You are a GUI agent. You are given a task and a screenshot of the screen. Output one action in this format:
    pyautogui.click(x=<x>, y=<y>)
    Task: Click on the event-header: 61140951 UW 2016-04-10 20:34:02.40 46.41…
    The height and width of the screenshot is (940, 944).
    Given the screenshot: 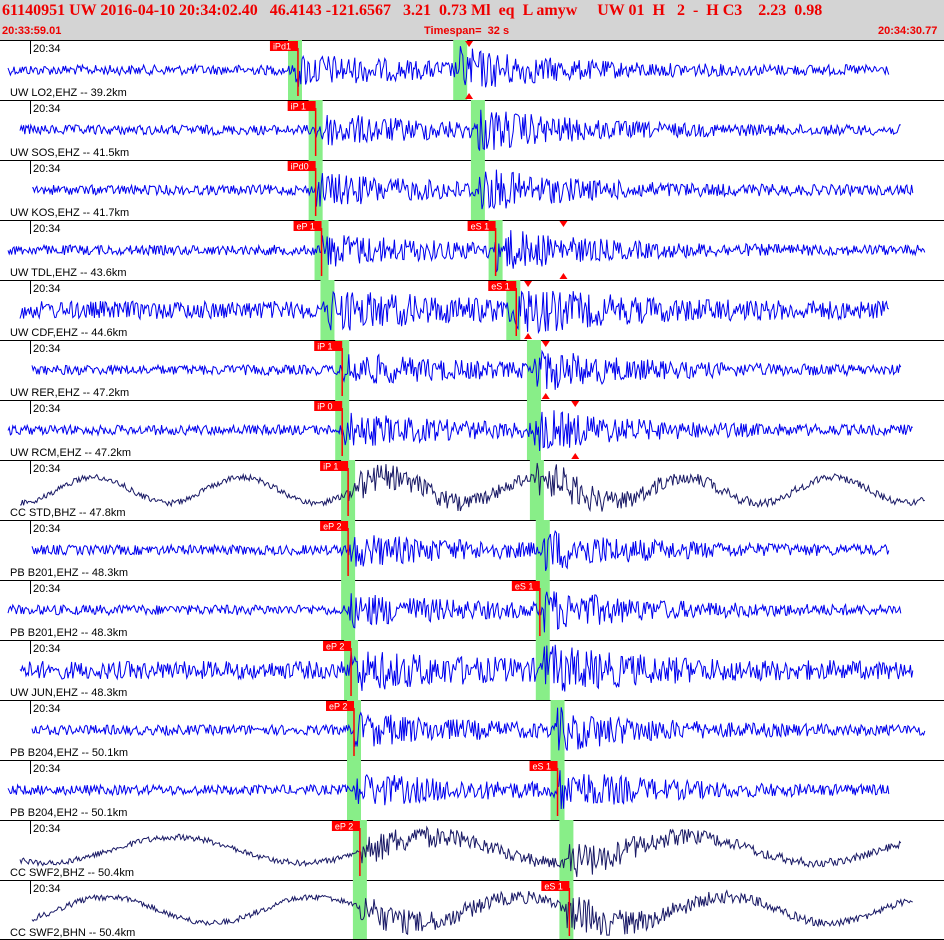 What is the action you would take?
    pyautogui.click(x=472, y=20)
    